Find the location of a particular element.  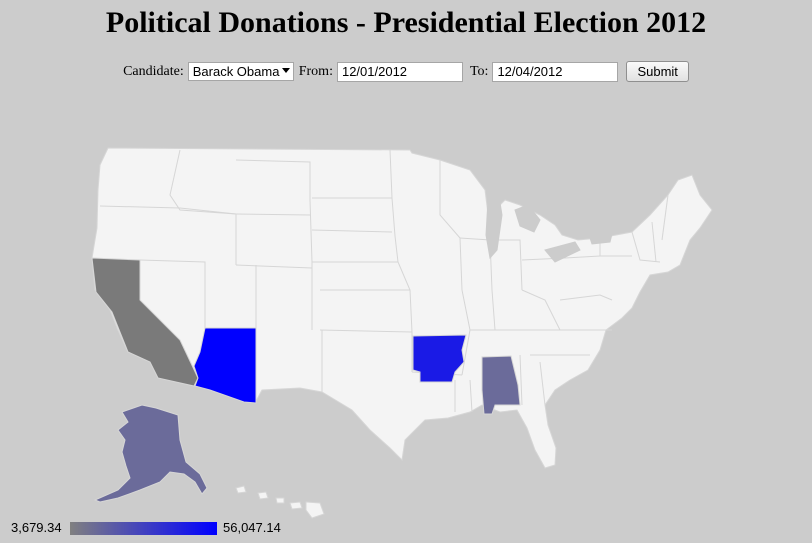

candidate-label: Candidate: is located at coordinates (153, 71).